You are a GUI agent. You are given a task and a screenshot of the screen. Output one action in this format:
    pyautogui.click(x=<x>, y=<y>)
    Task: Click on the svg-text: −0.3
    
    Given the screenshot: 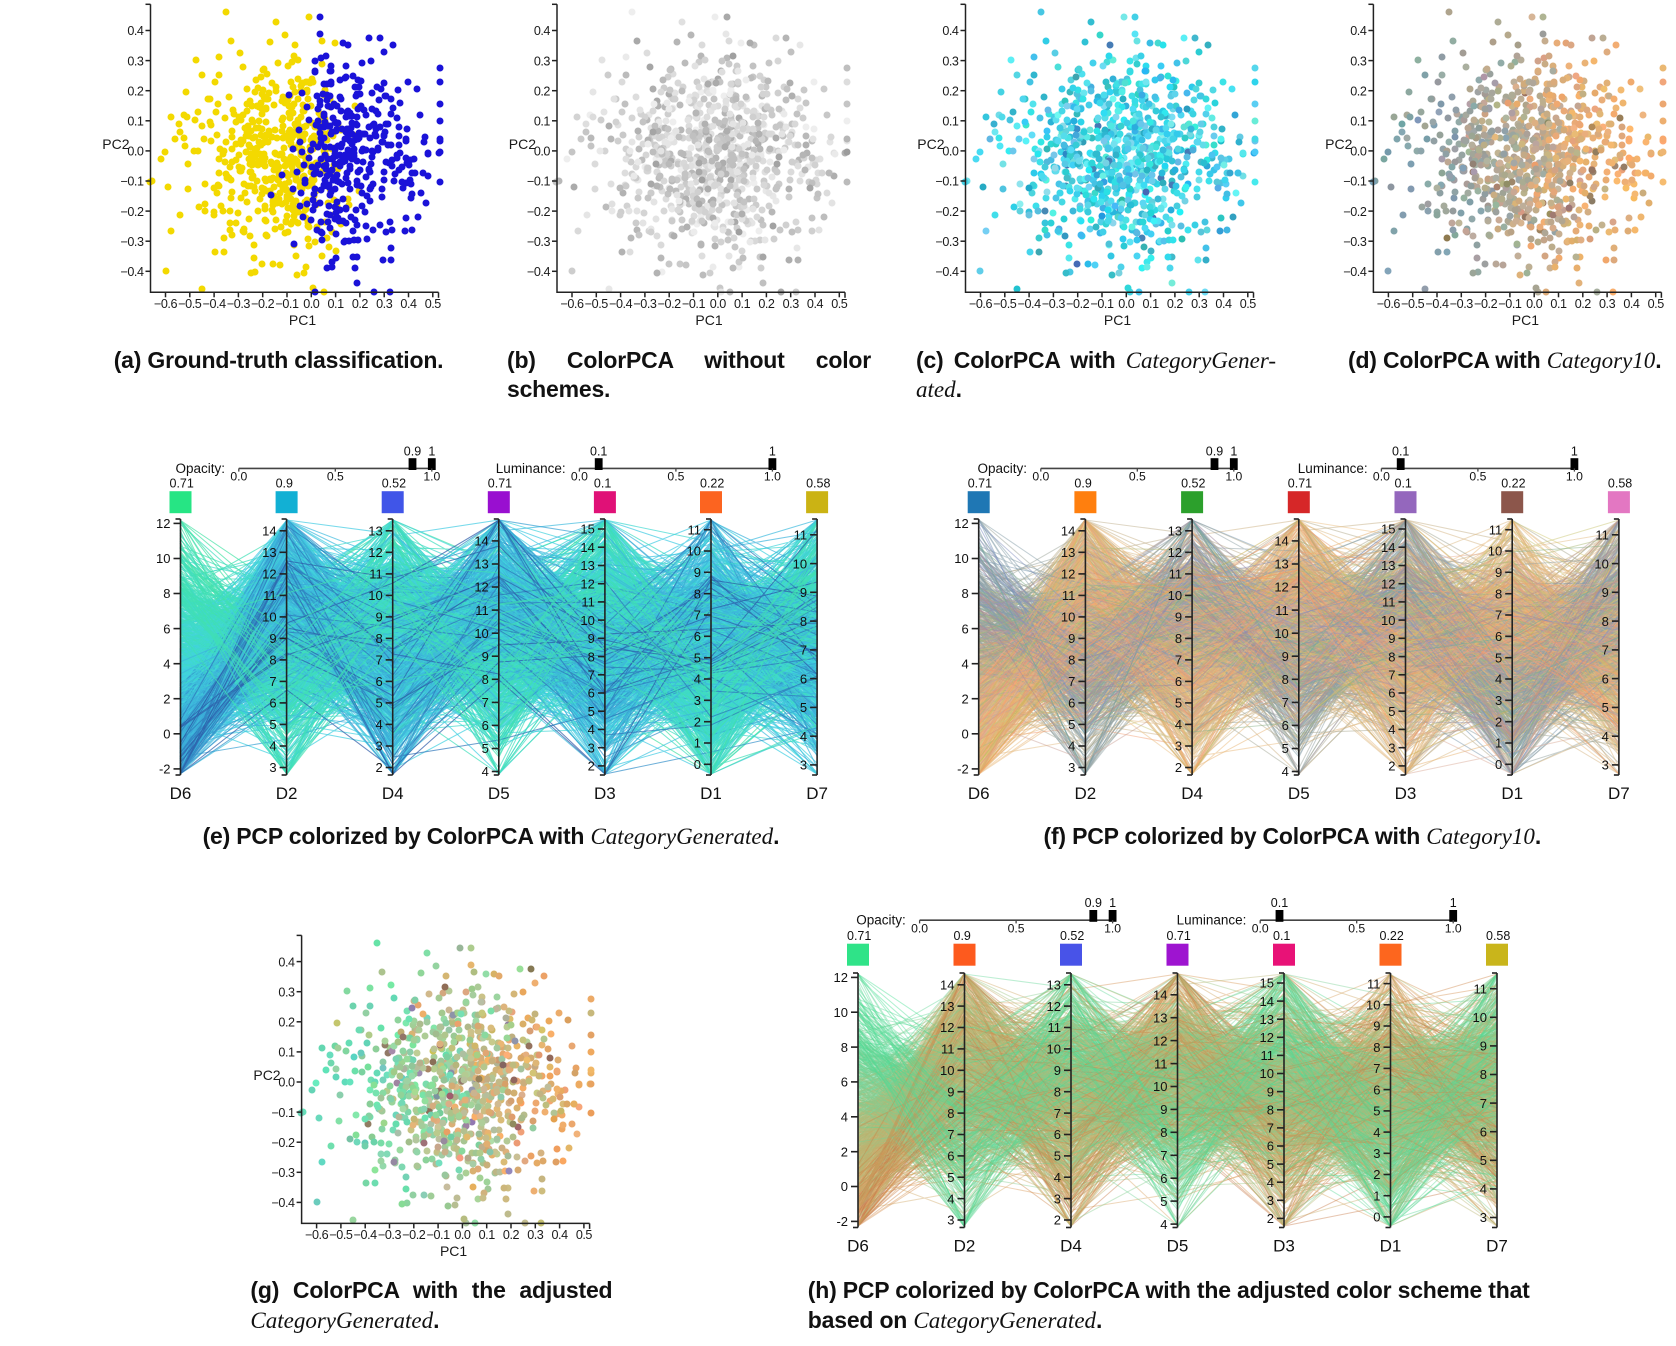 What is the action you would take?
    pyautogui.click(x=1054, y=304)
    